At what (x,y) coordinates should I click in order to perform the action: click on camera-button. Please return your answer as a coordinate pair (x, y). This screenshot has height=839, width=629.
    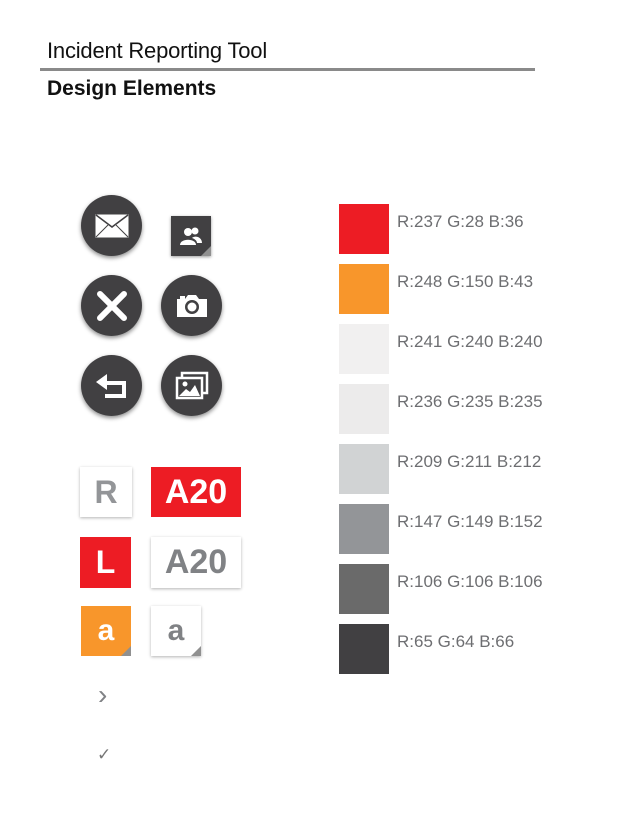
    Looking at the image, I should click on (191, 305).